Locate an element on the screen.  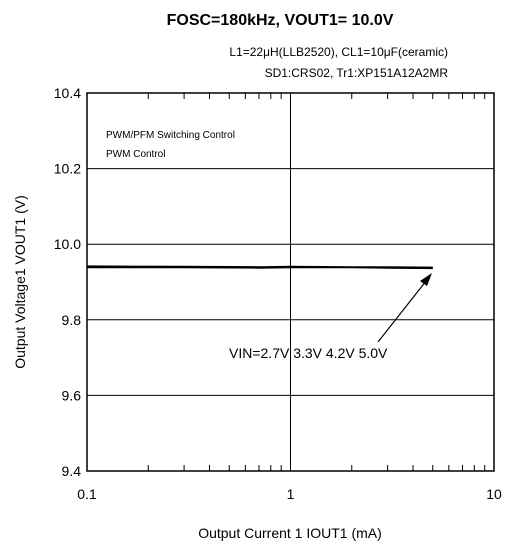
series-group is located at coordinates (259, 267).